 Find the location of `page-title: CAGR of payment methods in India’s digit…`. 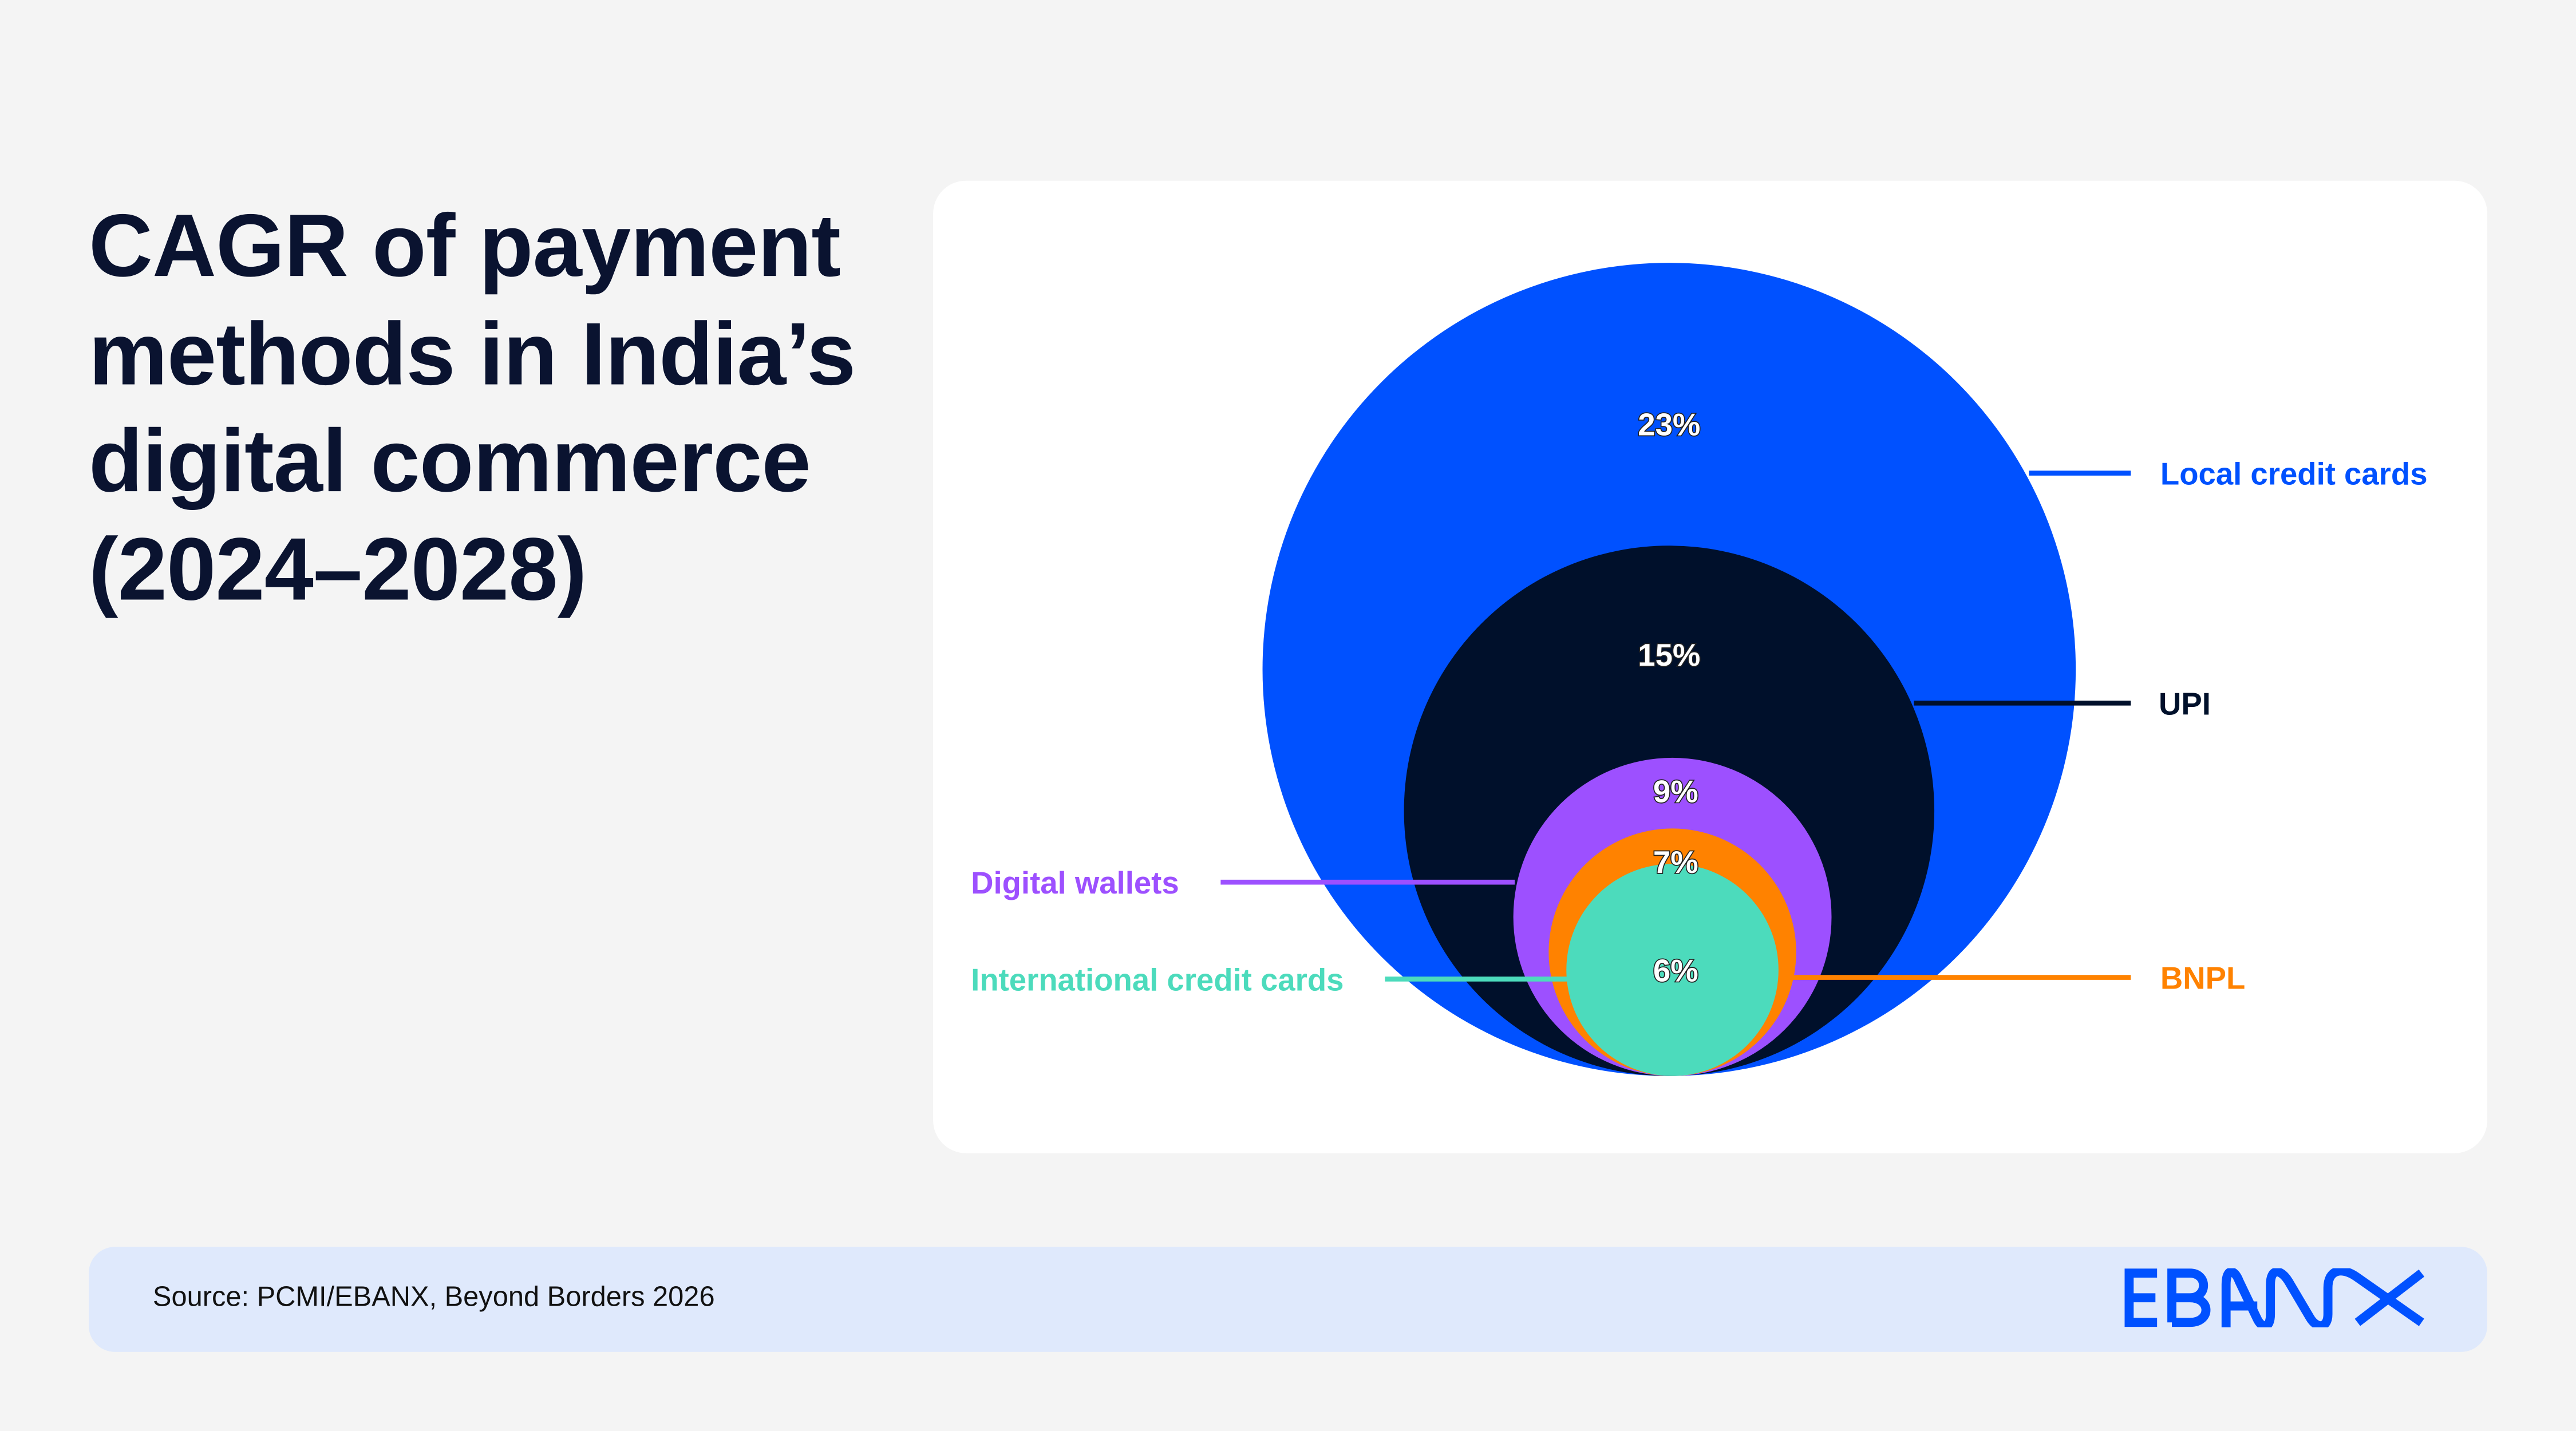

page-title: CAGR of payment methods in India’s digit… is located at coordinates (472, 408).